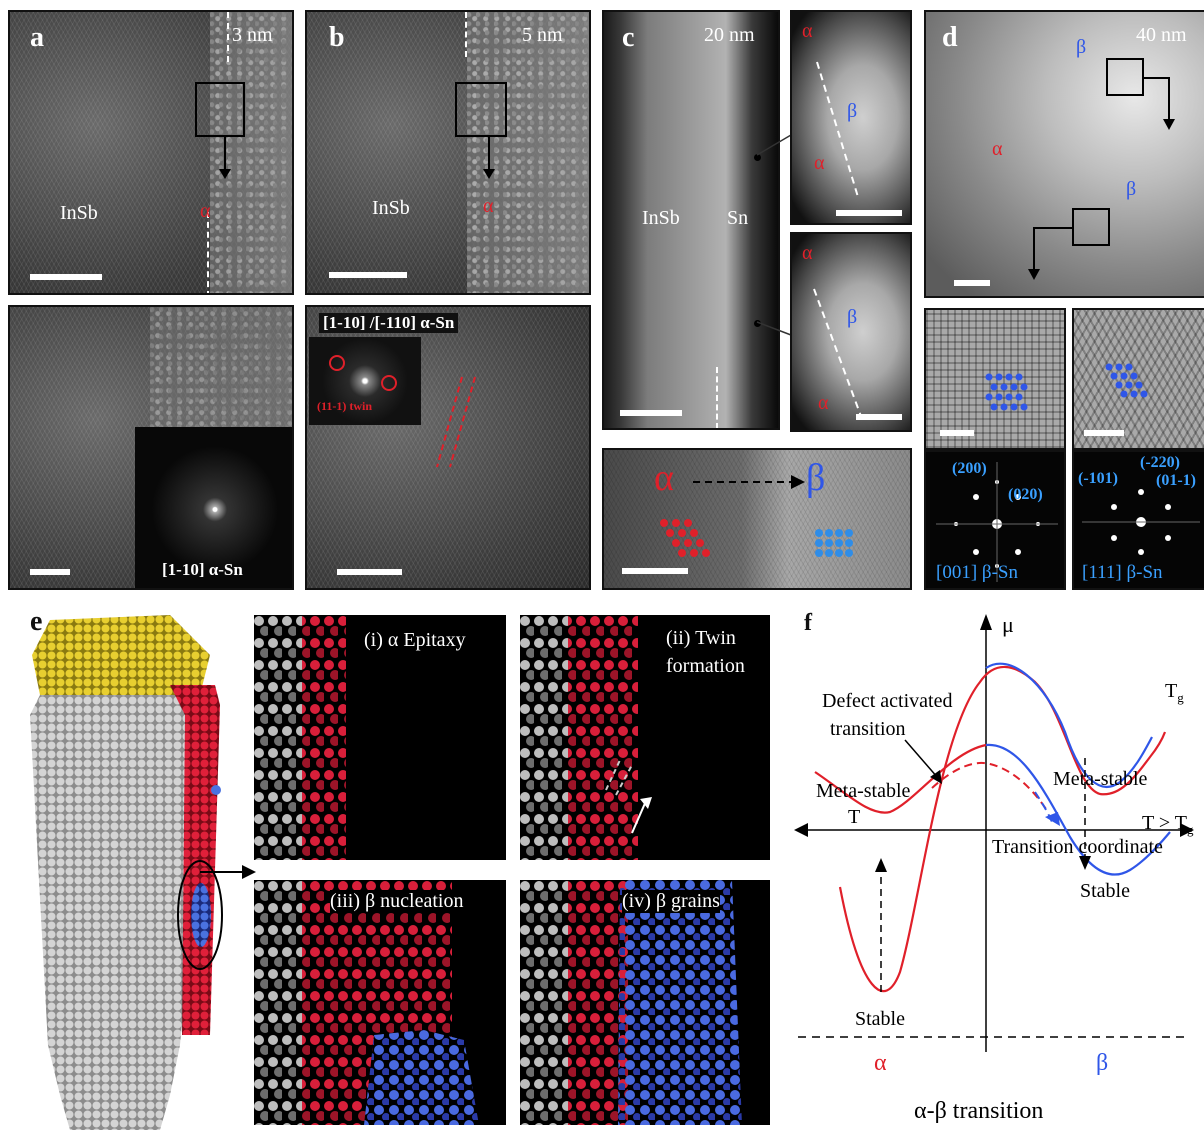  I want to click on fft-spots-d-right, so click(1141, 522).